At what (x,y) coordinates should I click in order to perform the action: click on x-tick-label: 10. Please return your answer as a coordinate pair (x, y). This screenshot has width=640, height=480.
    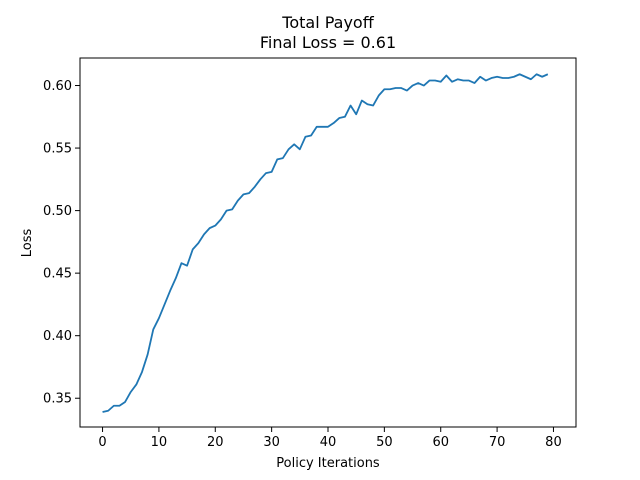
    Looking at the image, I should click on (159, 442).